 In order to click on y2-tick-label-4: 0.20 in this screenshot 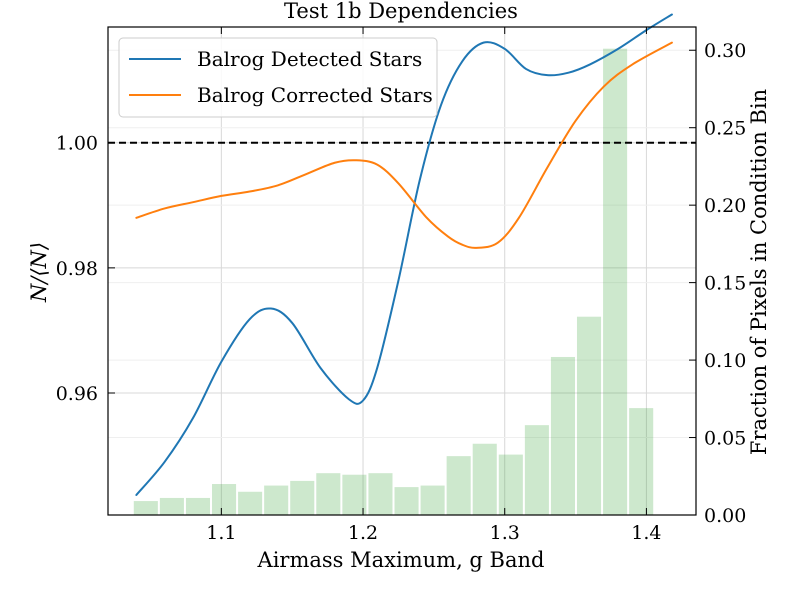, I will do `click(725, 206)`.